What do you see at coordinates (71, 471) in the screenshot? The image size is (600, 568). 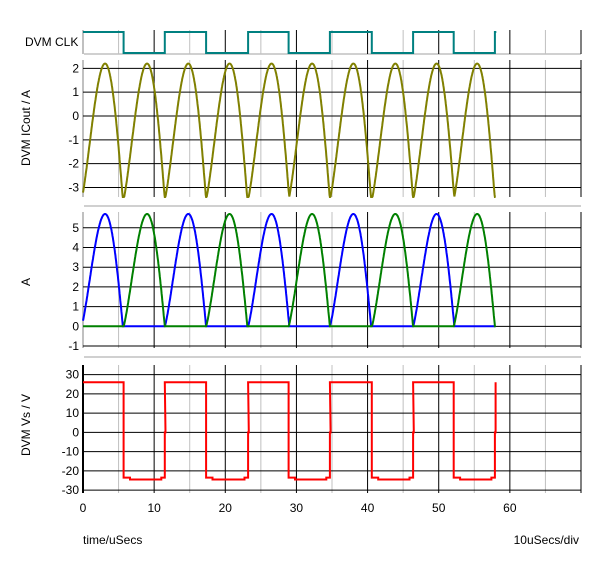 I see `y-tick-label: -20` at bounding box center [71, 471].